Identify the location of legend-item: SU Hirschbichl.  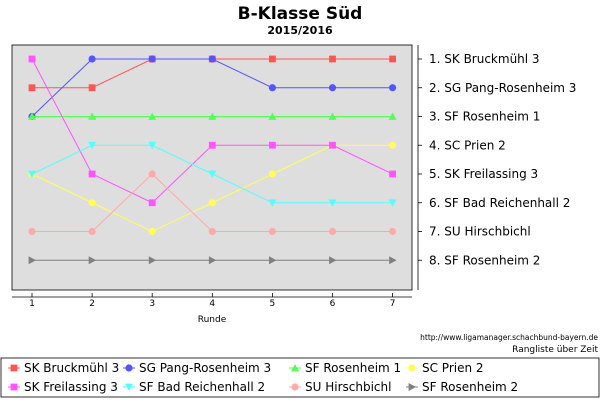
(340, 387).